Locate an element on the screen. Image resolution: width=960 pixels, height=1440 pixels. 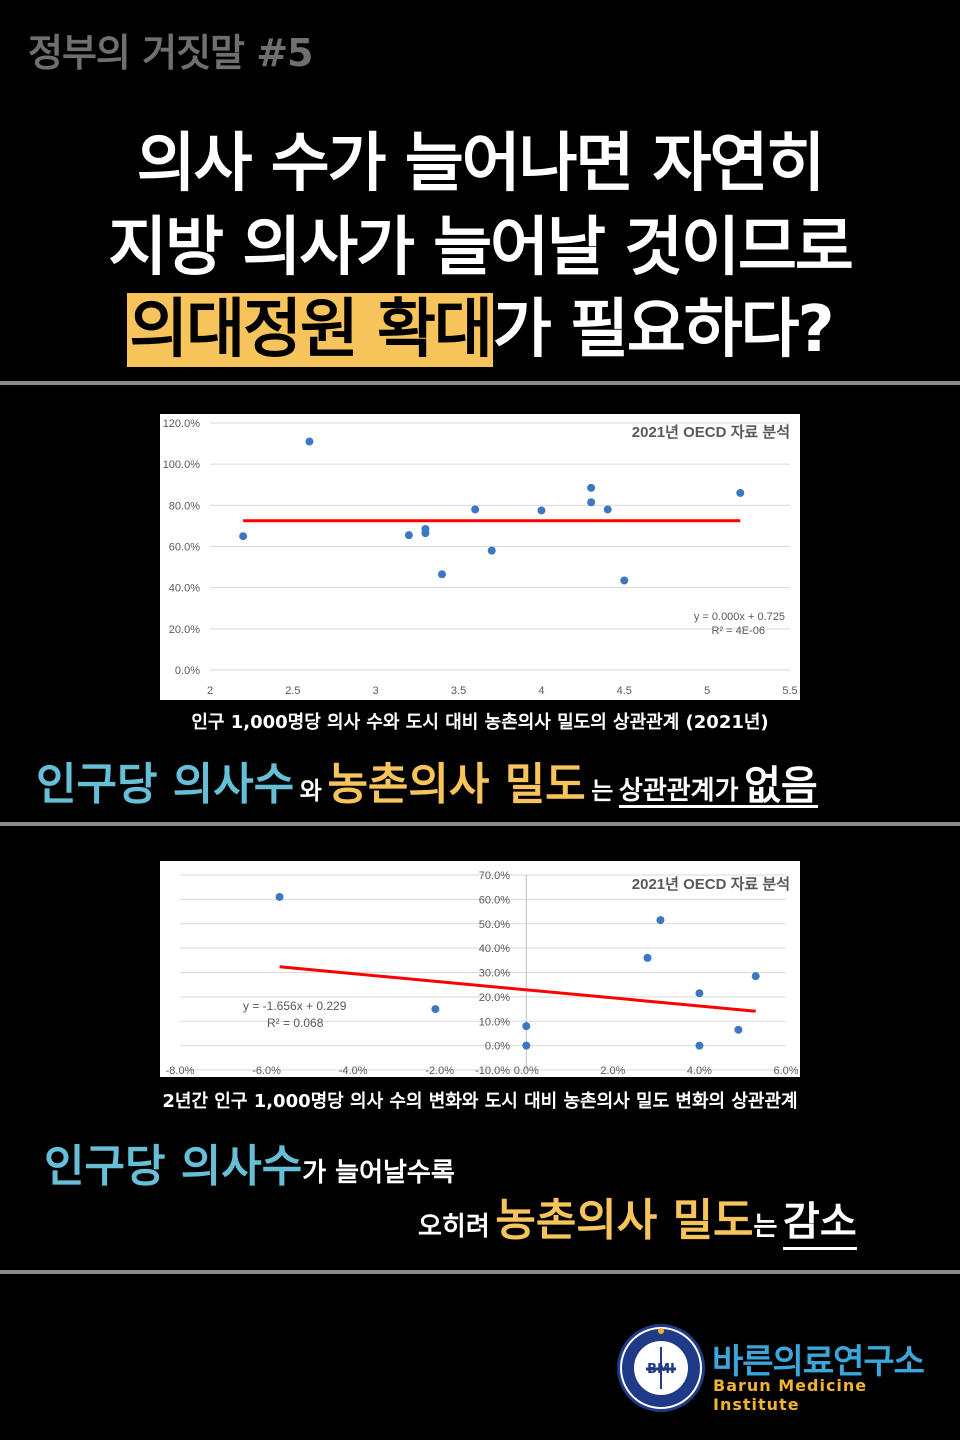
conclusion-1-underlined: 상관관계가 없음 is located at coordinates (718, 786).